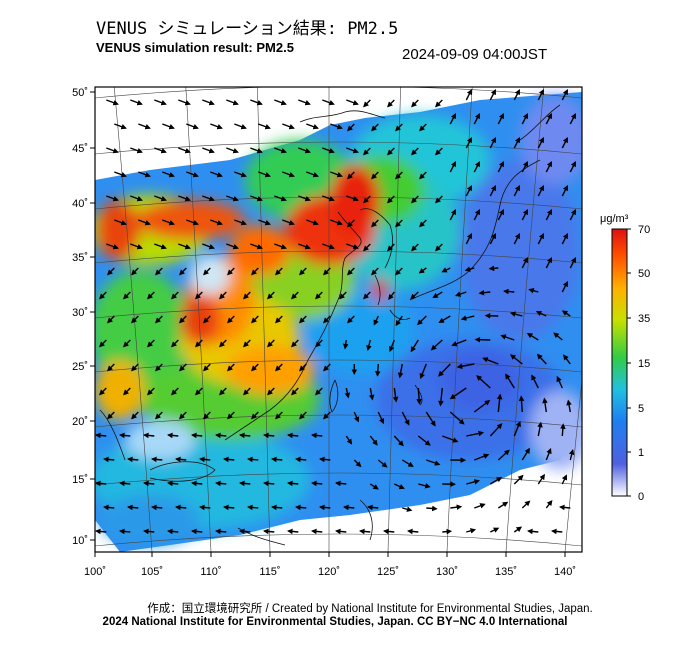 Image resolution: width=700 pixels, height=649 pixels. What do you see at coordinates (641, 497) in the screenshot?
I see `colorbar-tick-label: 0` at bounding box center [641, 497].